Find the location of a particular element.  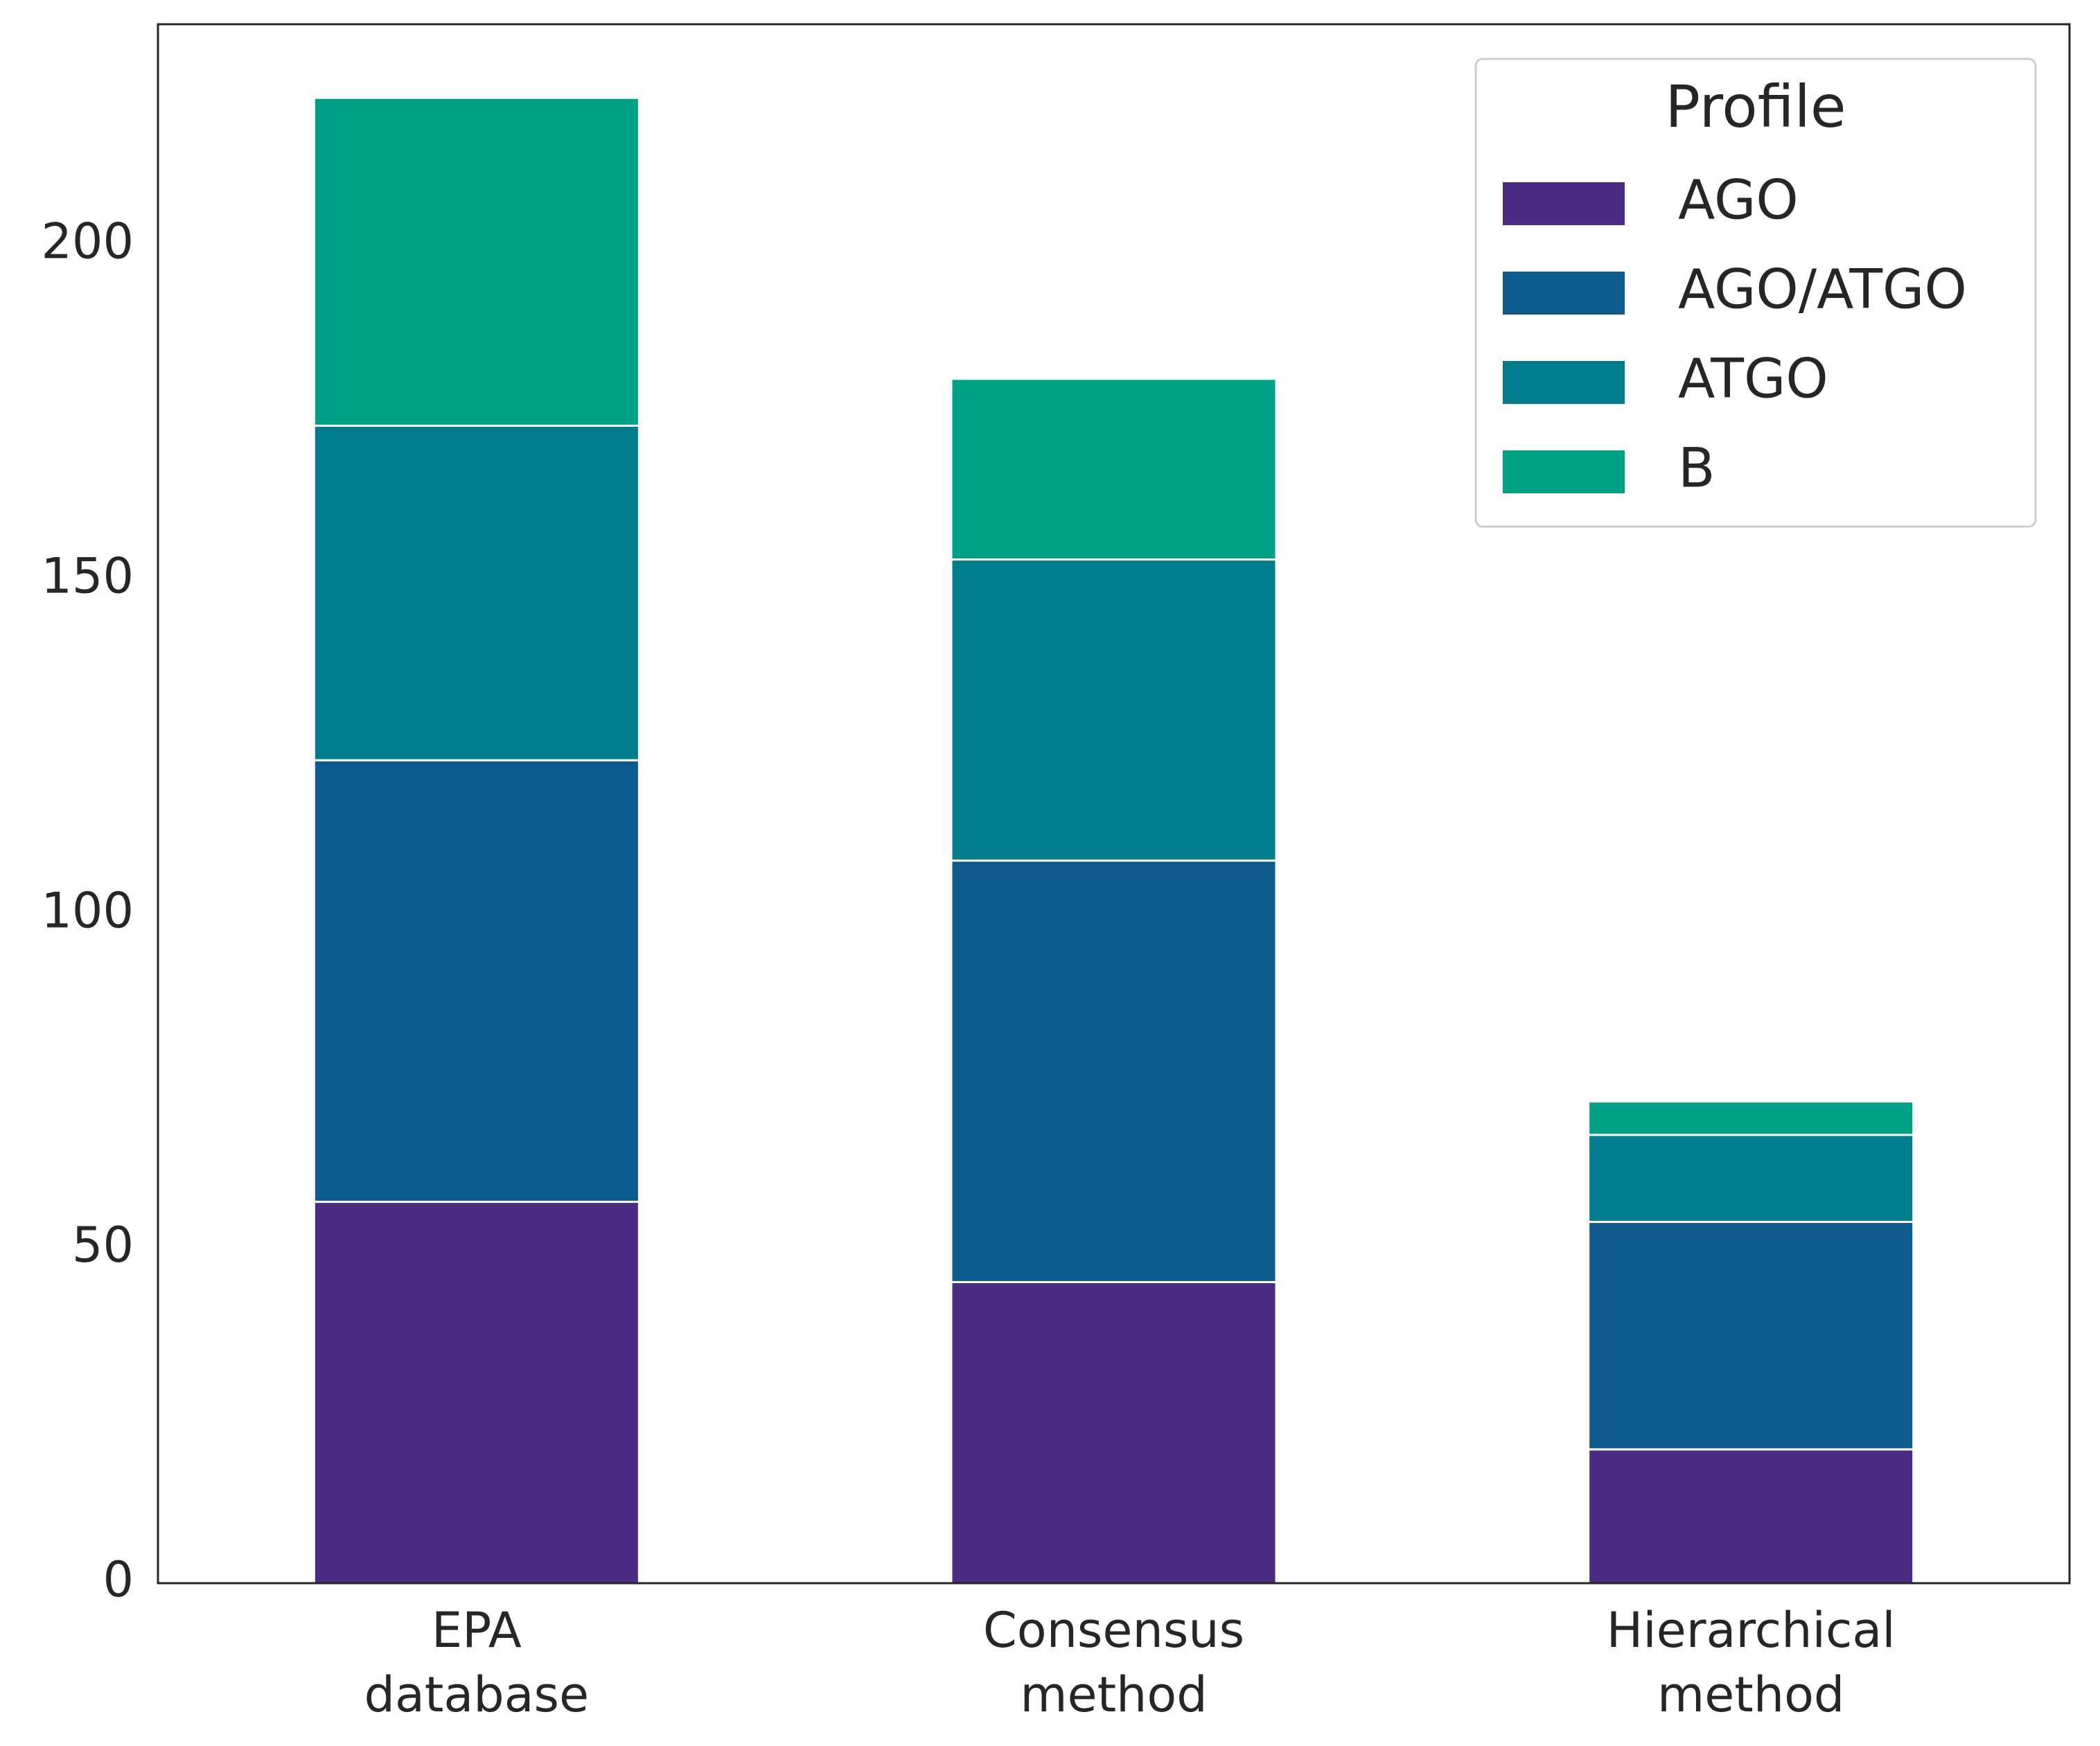

legend-title: Profile is located at coordinates (1755, 107).